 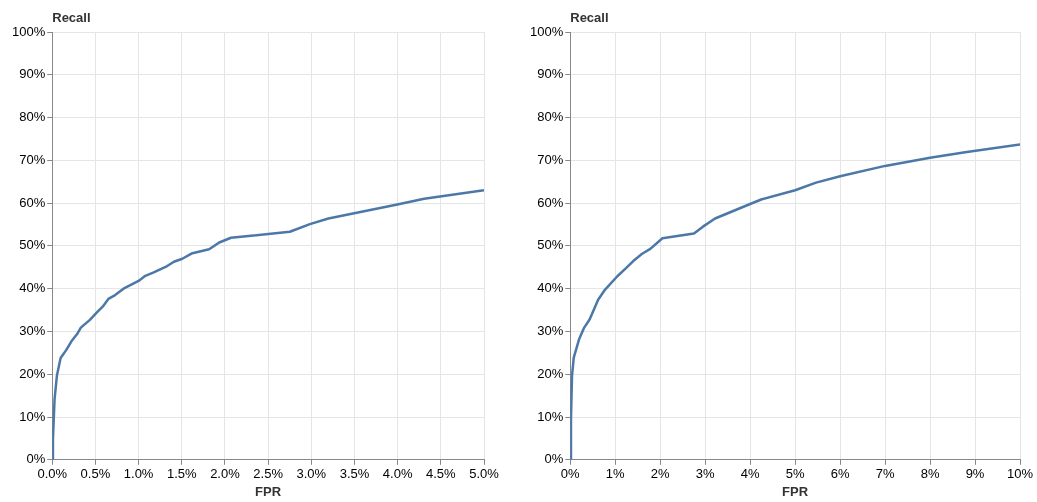 I want to click on x-tick-label: 0.0%, so click(x=52, y=474).